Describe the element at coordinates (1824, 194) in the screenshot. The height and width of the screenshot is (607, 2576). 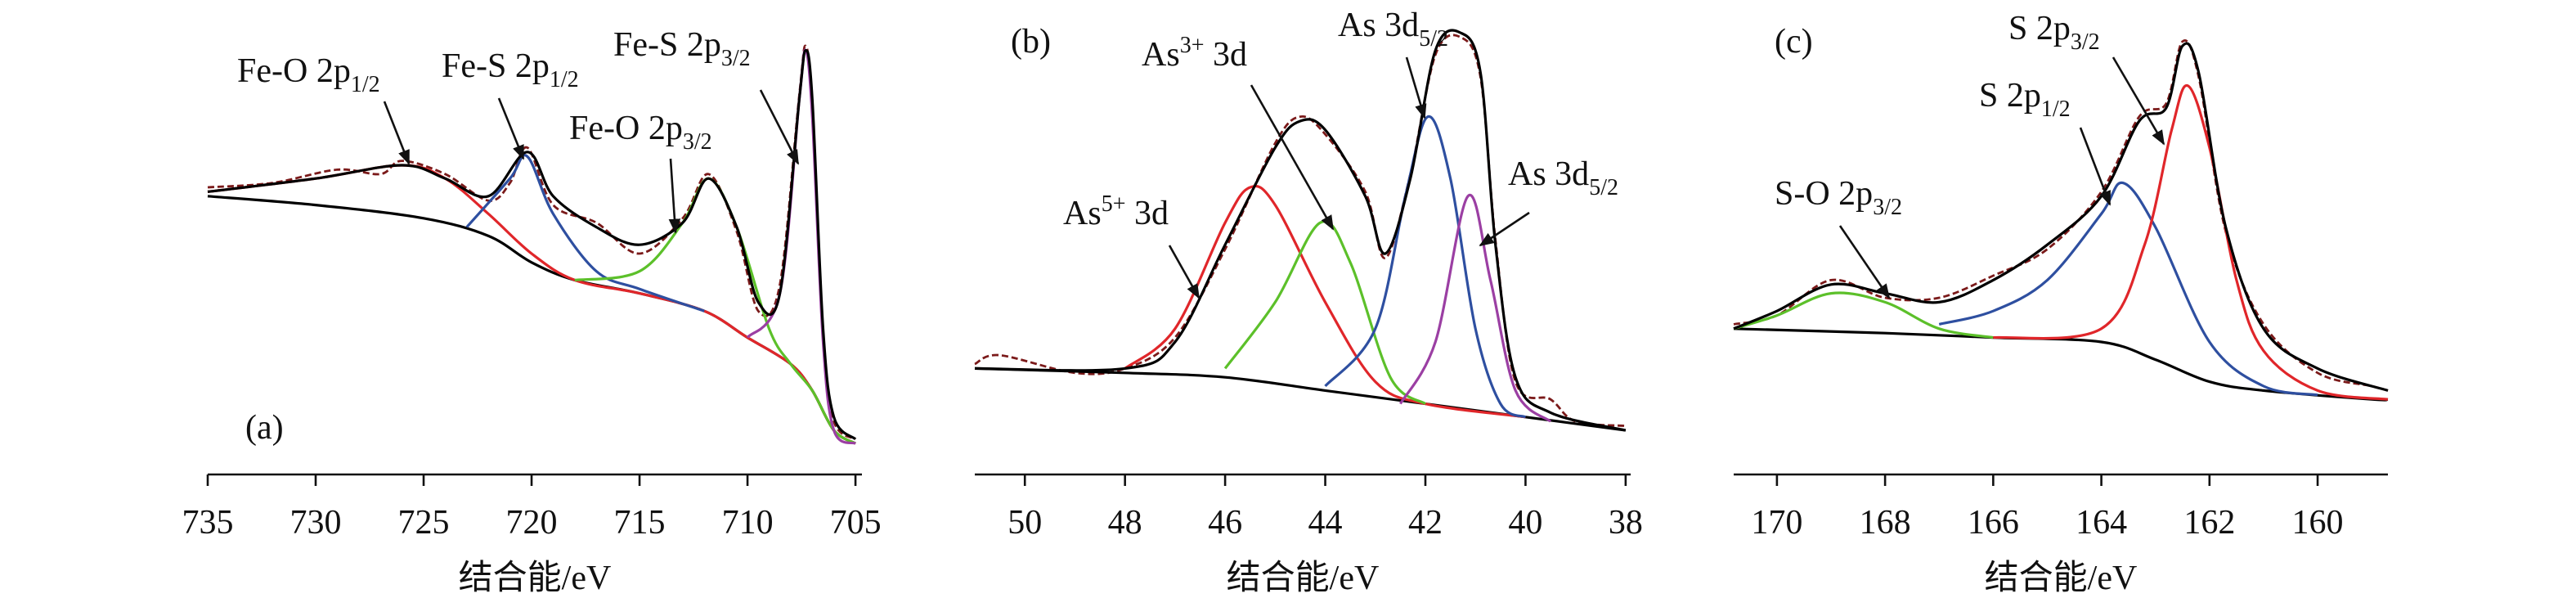
I see `annotation-text: S-O 2p` at that location.